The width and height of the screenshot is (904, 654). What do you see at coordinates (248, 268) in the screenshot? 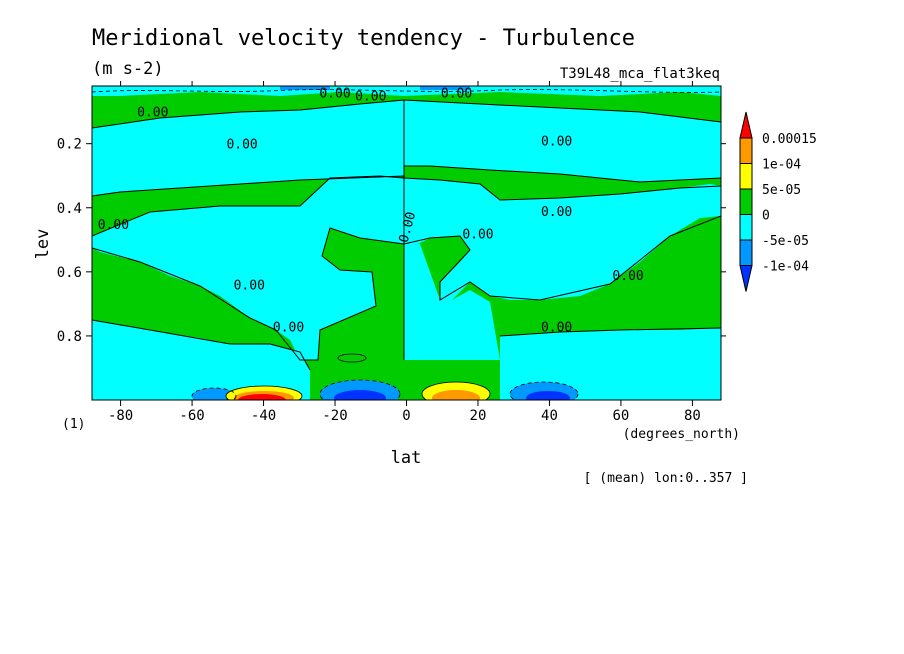
I see `region-negative-south-mid` at bounding box center [248, 268].